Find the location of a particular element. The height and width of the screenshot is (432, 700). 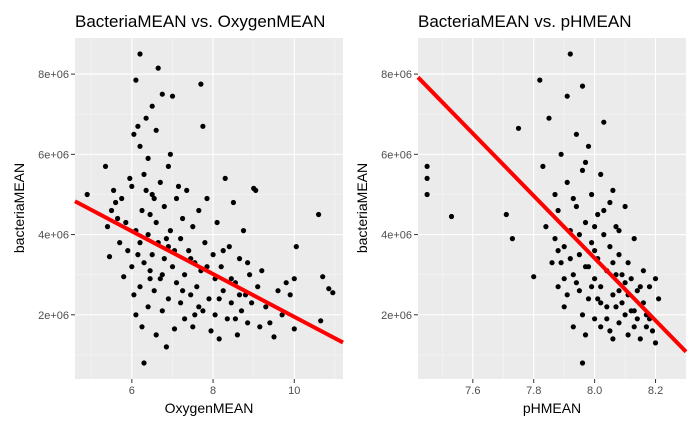

fit-line-oxygen is located at coordinates (209, 272).